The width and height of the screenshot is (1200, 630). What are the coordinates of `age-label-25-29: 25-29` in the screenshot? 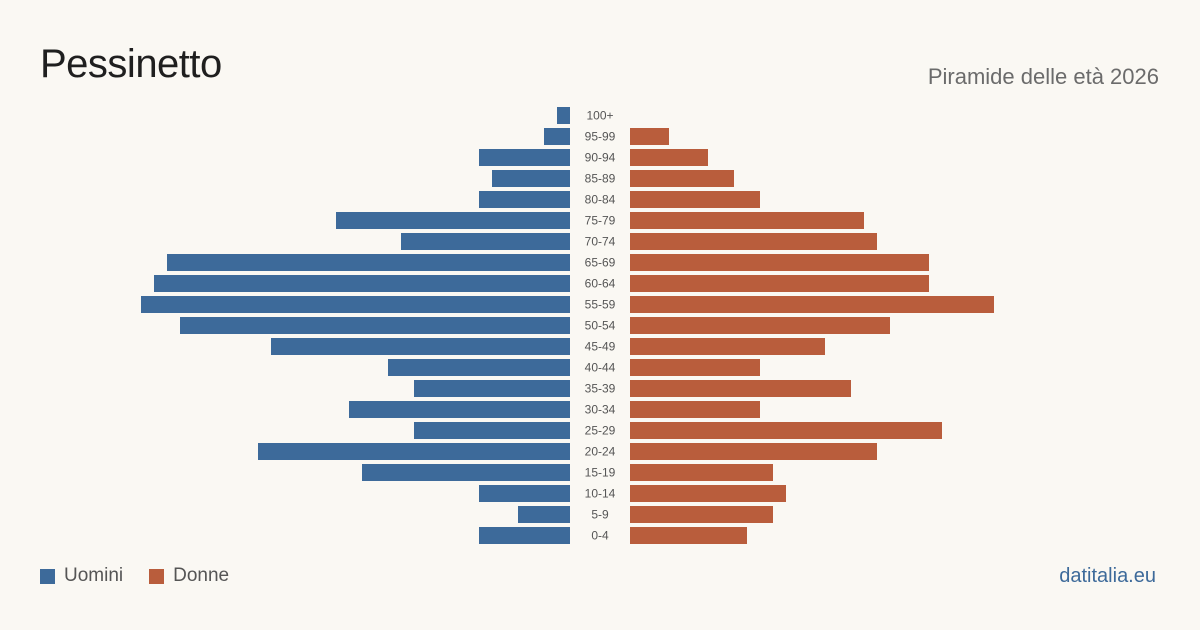 It's located at (600, 431).